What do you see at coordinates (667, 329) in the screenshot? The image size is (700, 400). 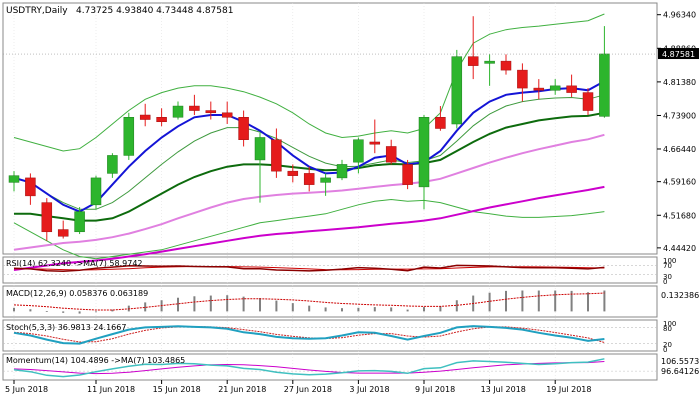 I see `stoch-level-label: 80` at bounding box center [667, 329].